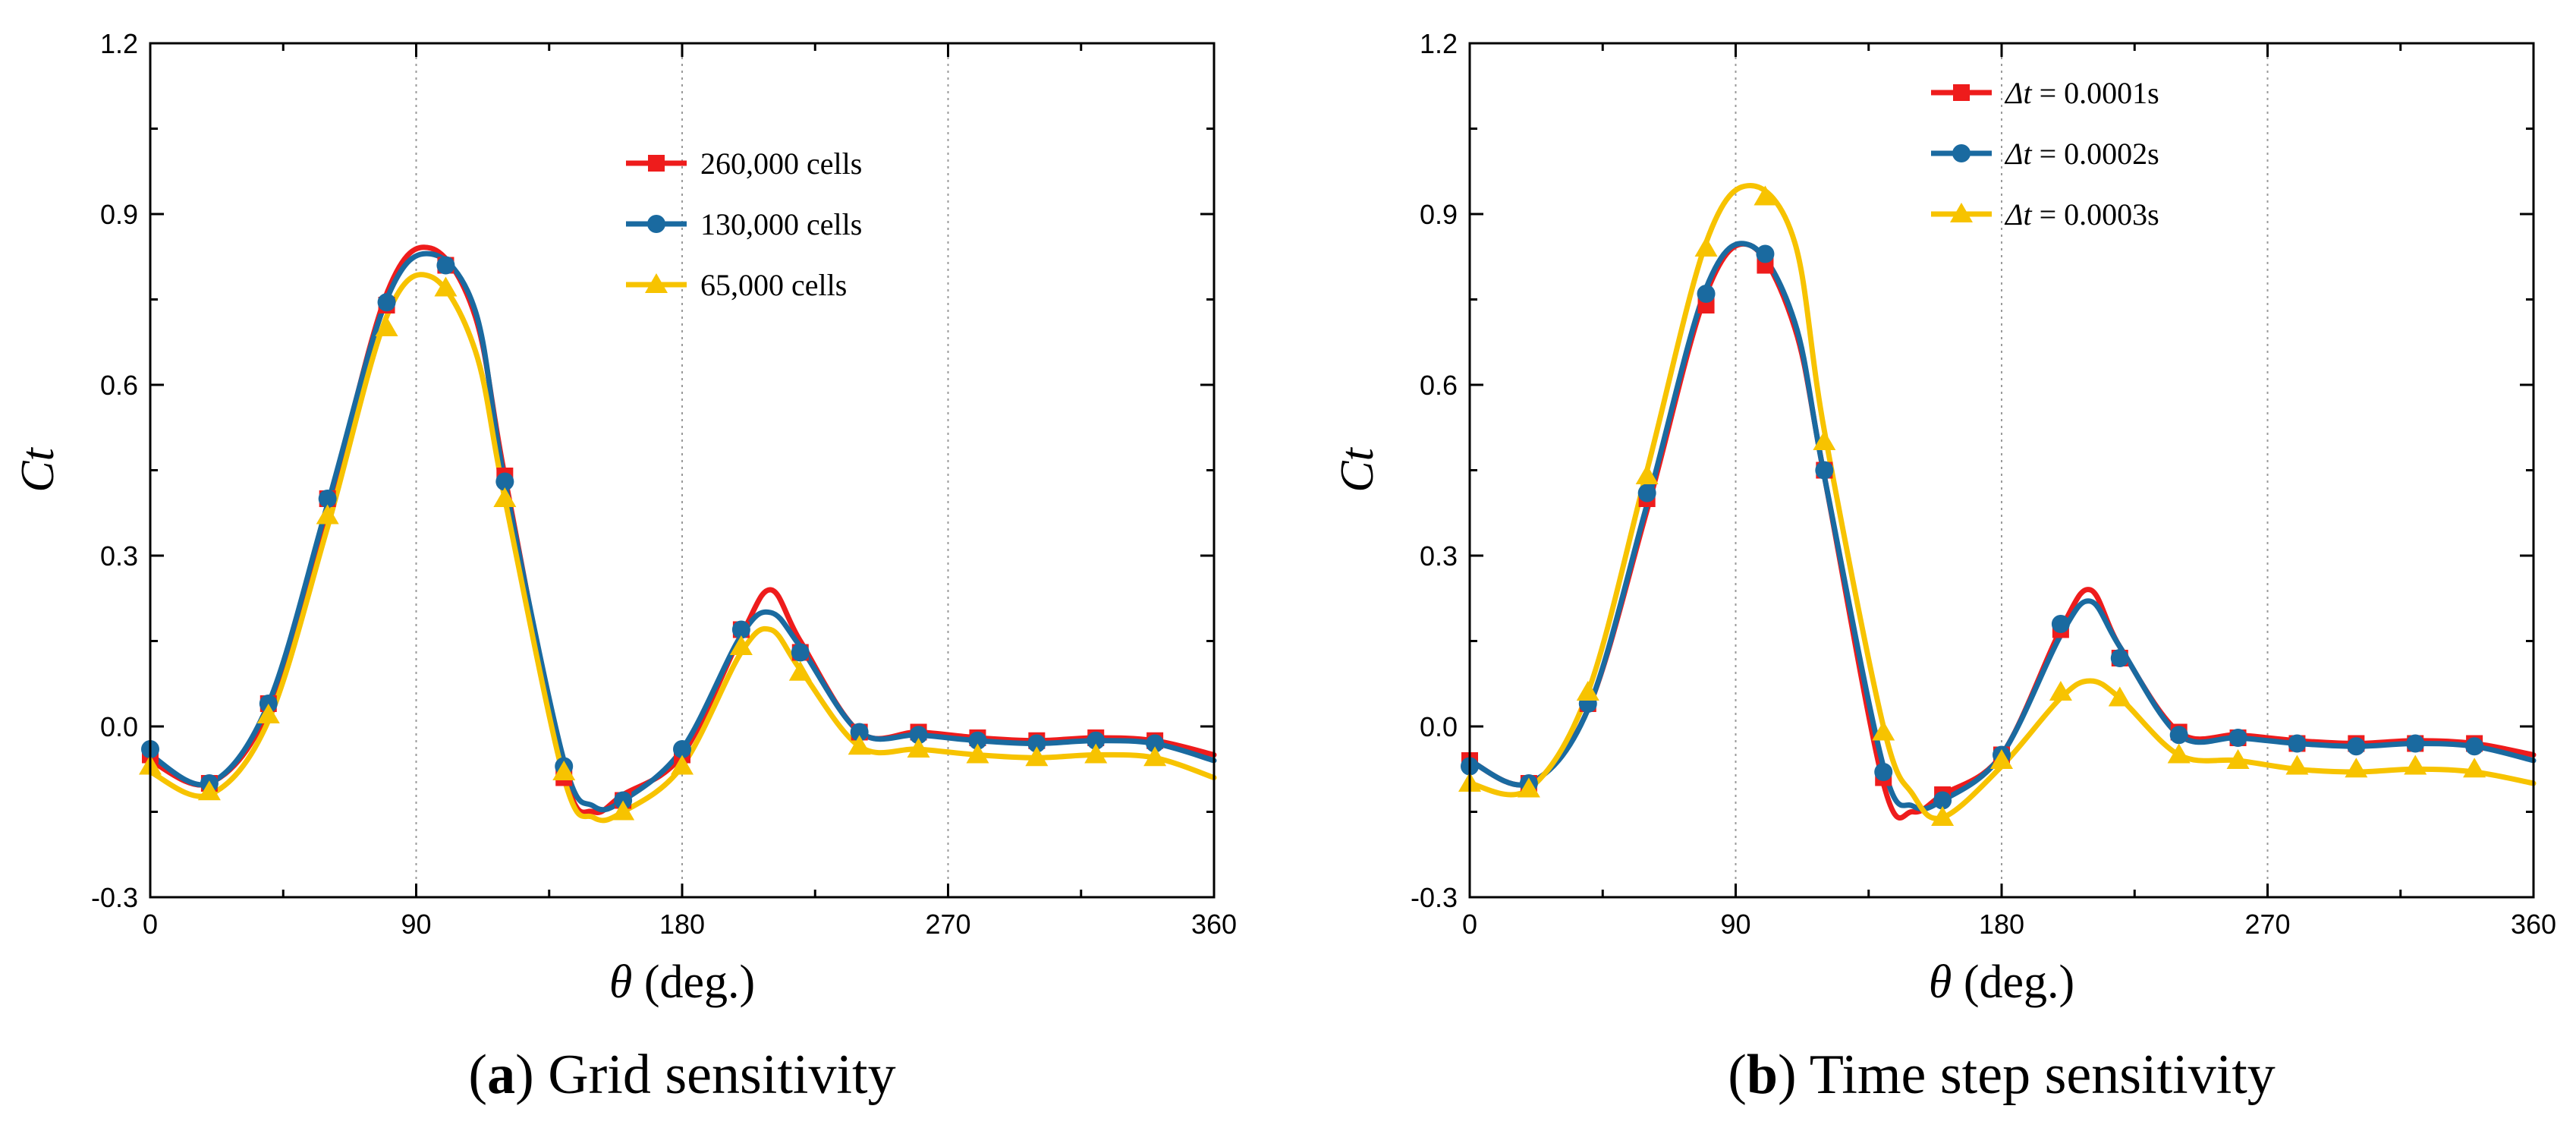 The height and width of the screenshot is (1131, 2576). What do you see at coordinates (2095, 215) in the screenshot?
I see `legend-value: = 0.0003s` at bounding box center [2095, 215].